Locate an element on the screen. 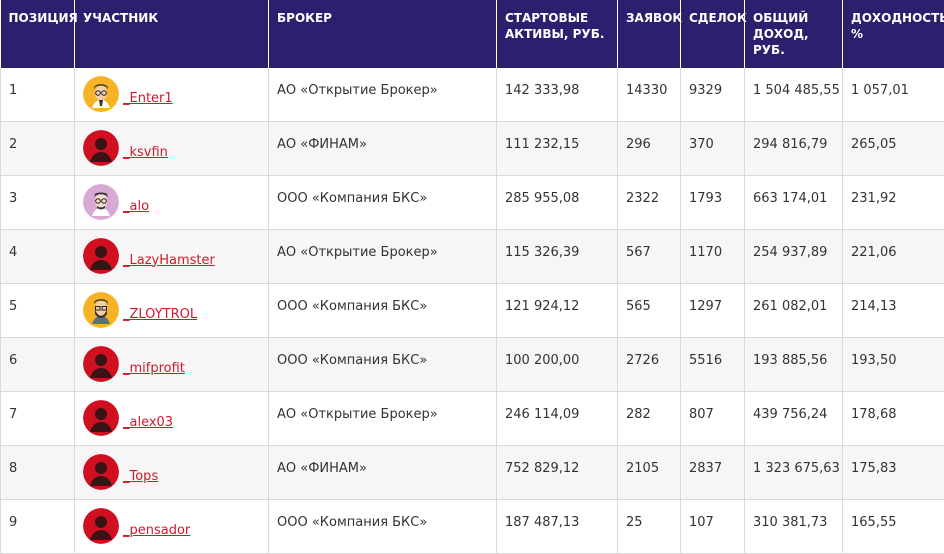 This screenshot has width=944, height=554. start-assets-cell: 100 200,00 is located at coordinates (557, 365).